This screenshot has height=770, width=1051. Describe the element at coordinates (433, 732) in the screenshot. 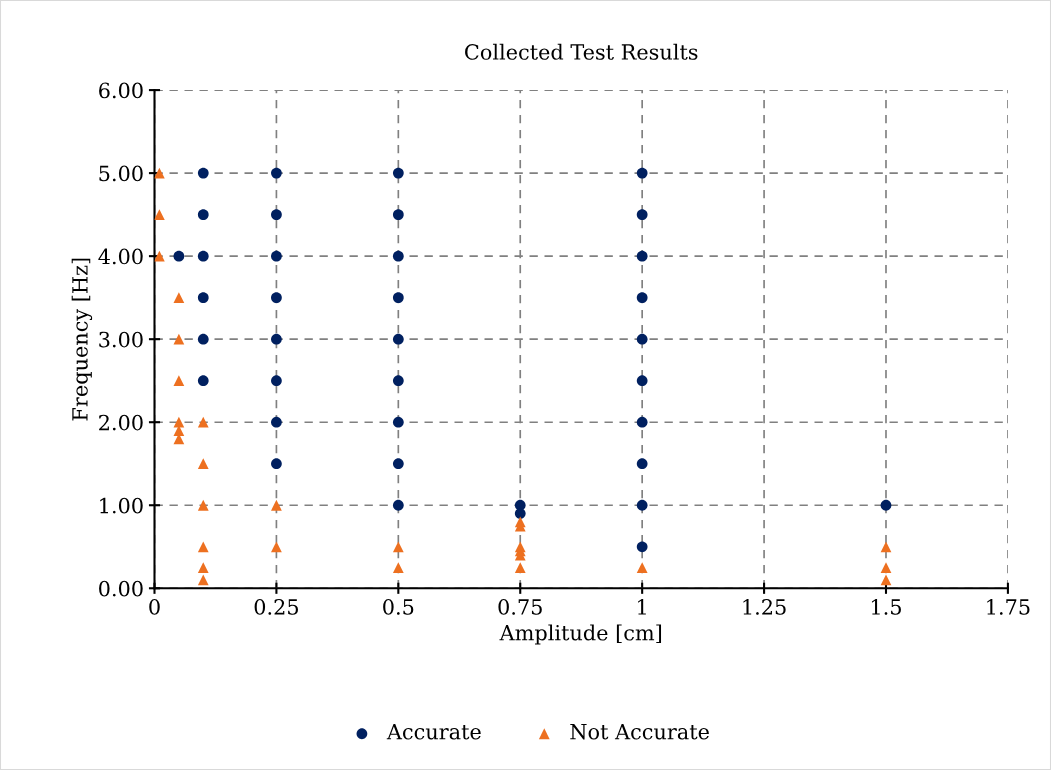

I see `legend-label: Accurate` at that location.